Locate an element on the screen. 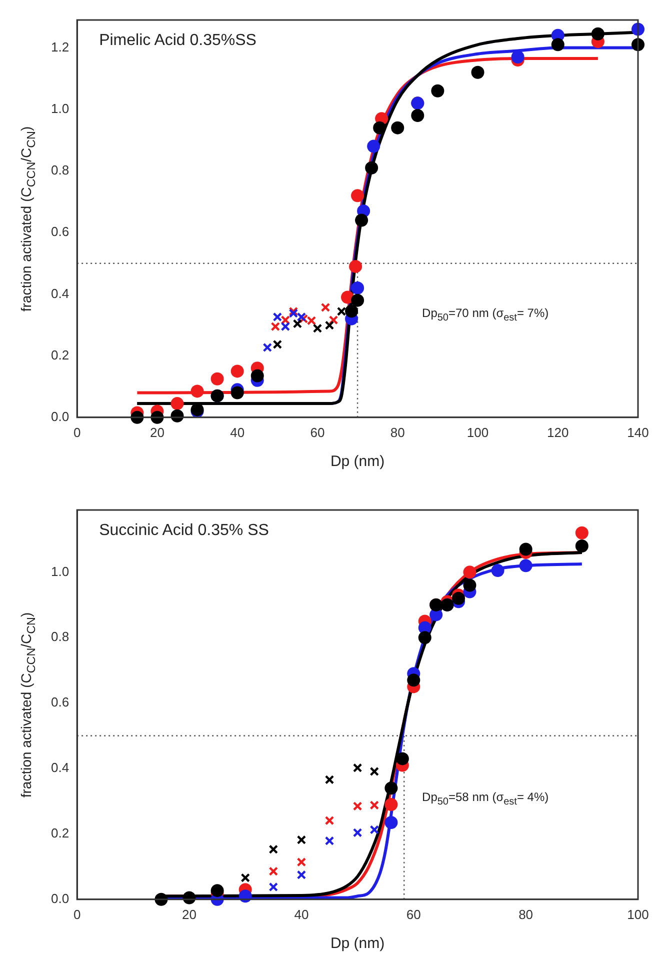 This screenshot has height=962, width=652. text: Succinic Acid 0.35% SS is located at coordinates (184, 531).